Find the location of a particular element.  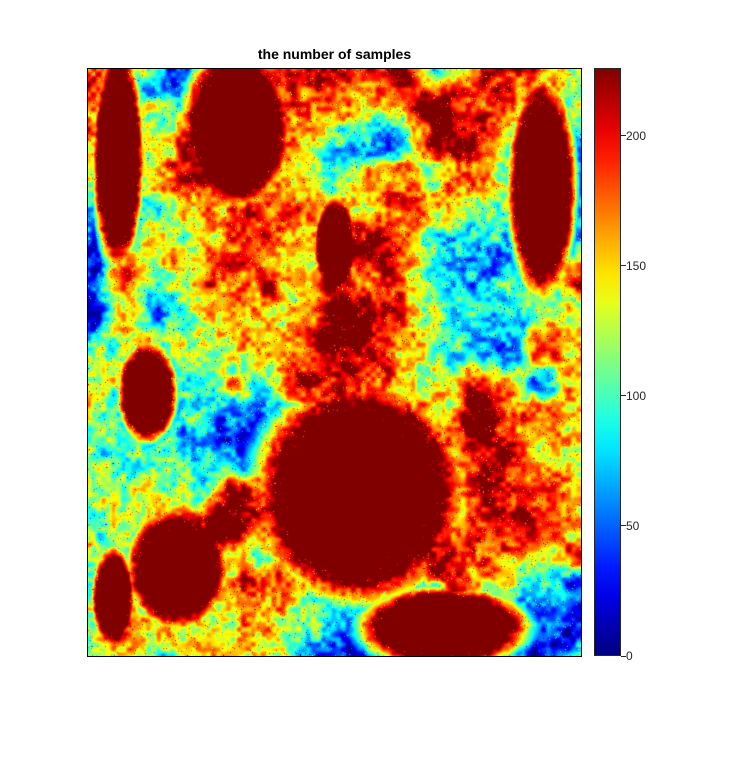

colorbar-tick-label: 50 is located at coordinates (633, 525).